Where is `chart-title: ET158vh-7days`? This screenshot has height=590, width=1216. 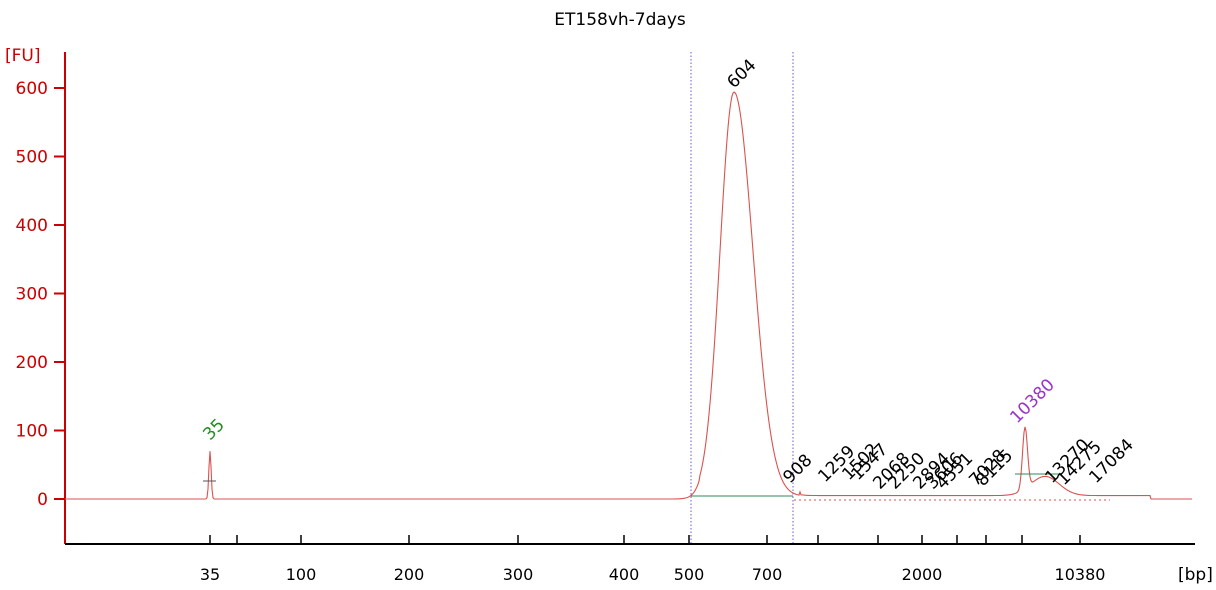 chart-title: ET158vh-7days is located at coordinates (620, 20).